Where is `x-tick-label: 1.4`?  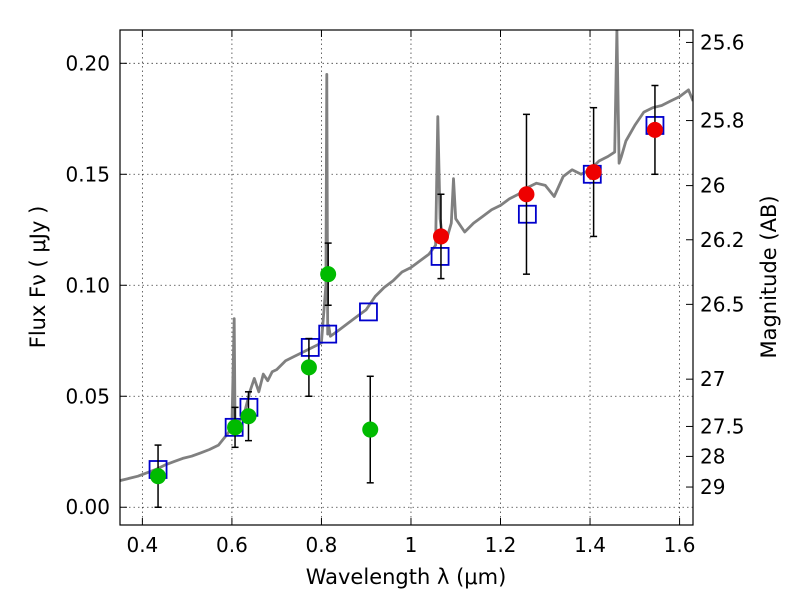 x-tick-label: 1.4 is located at coordinates (590, 545).